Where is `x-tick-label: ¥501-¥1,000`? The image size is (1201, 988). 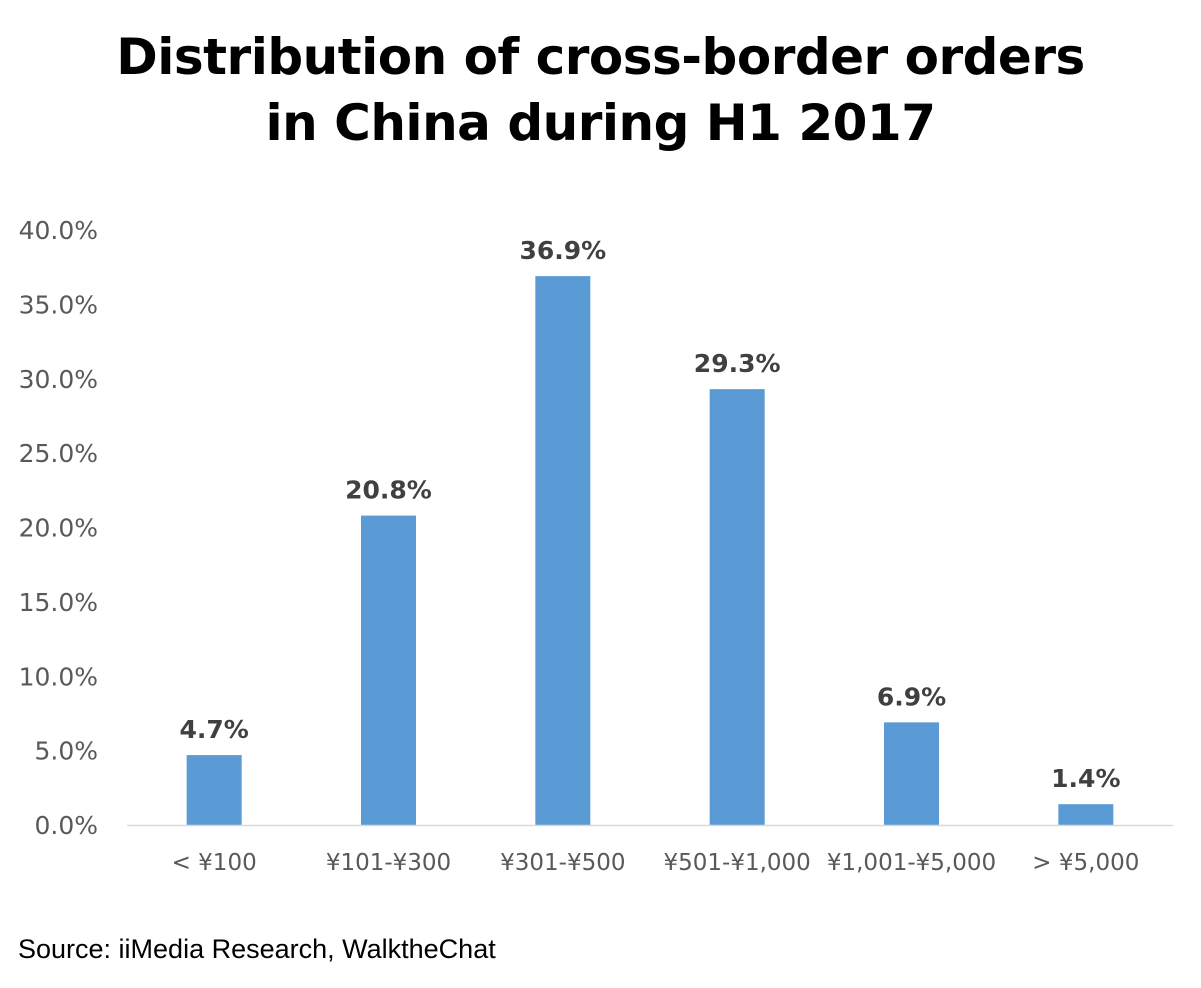 x-tick-label: ¥501-¥1,000 is located at coordinates (737, 863).